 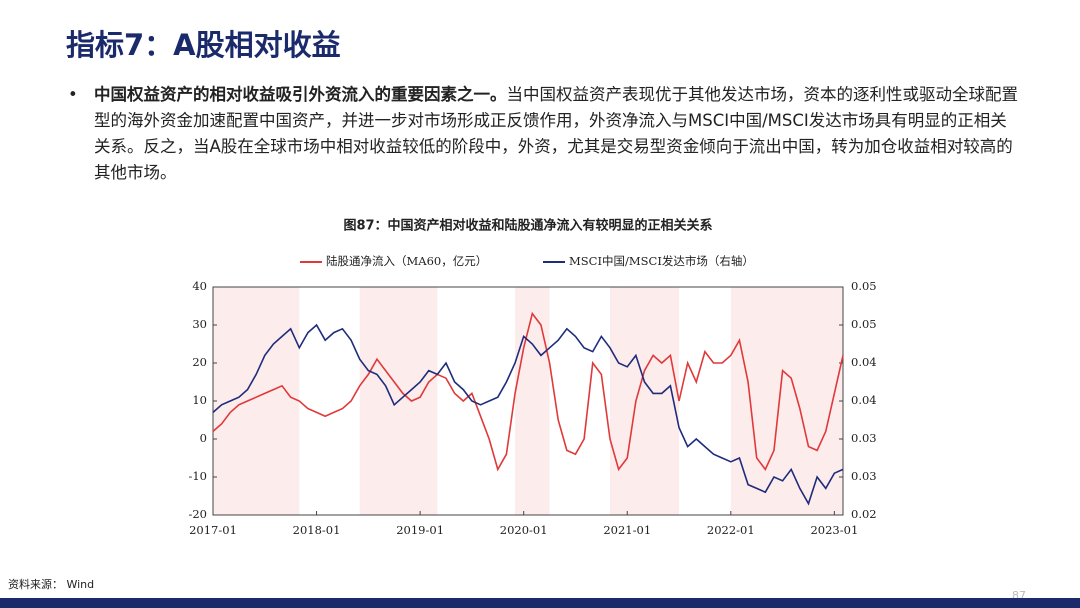 I want to click on legend-label: MSCI中国/MSCI发达市场（右轴）, so click(x=661, y=261).